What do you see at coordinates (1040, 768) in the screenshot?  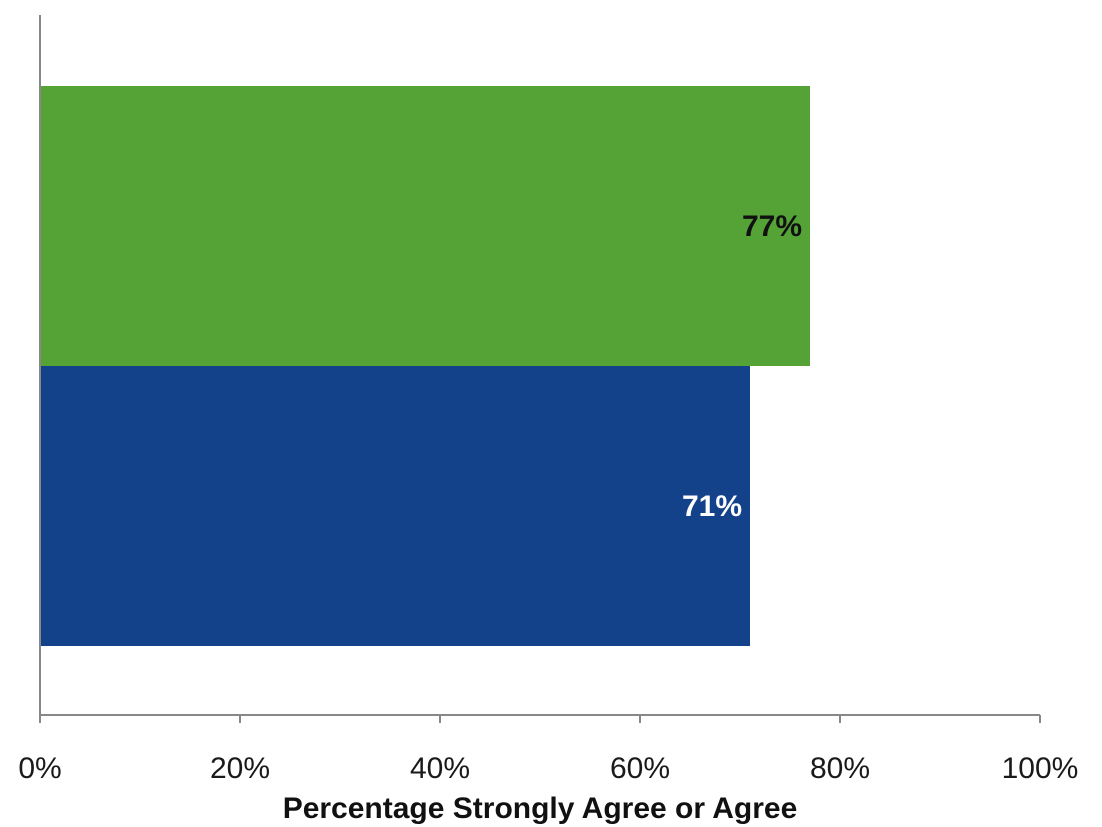 I see `x-tick-label: 100%` at bounding box center [1040, 768].